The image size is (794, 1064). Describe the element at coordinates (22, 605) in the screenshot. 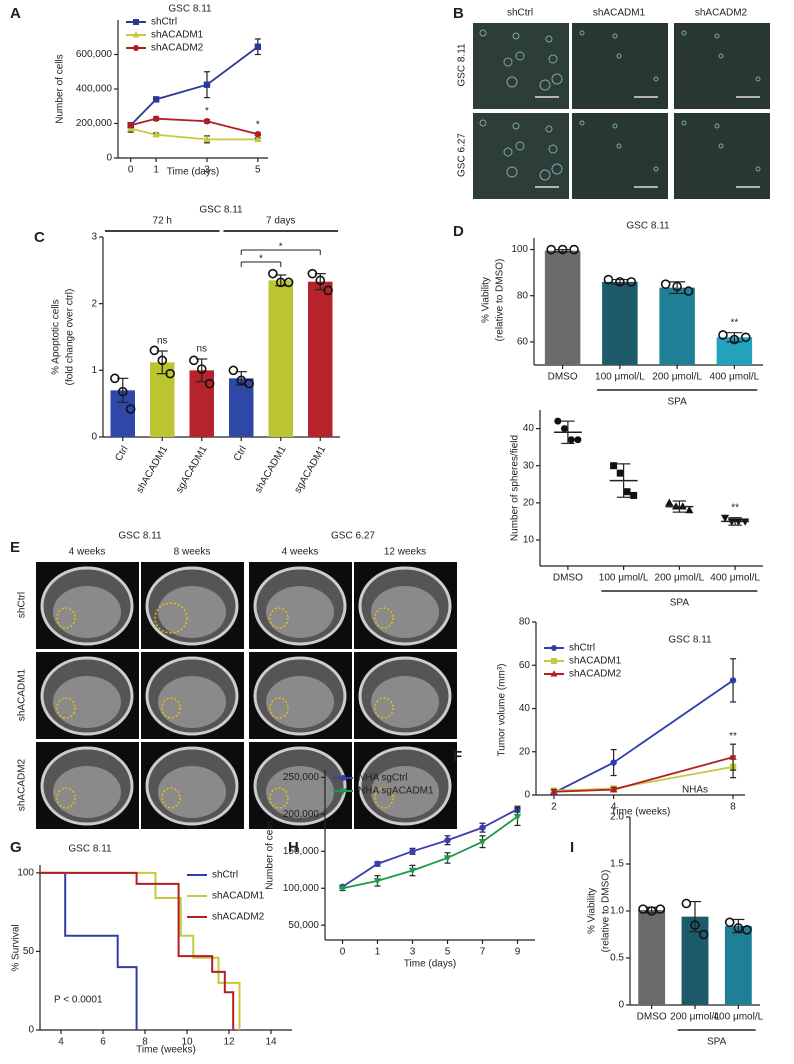

I see `row-label: shCtrl` at that location.